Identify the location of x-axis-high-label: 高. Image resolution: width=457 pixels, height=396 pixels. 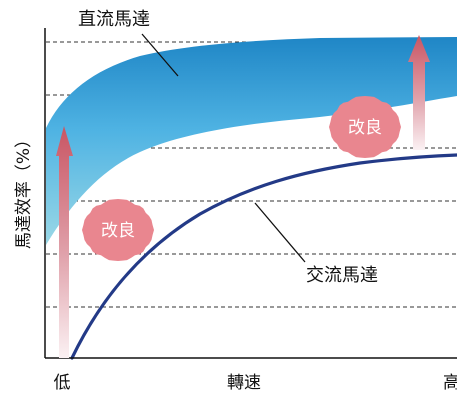
(450, 383).